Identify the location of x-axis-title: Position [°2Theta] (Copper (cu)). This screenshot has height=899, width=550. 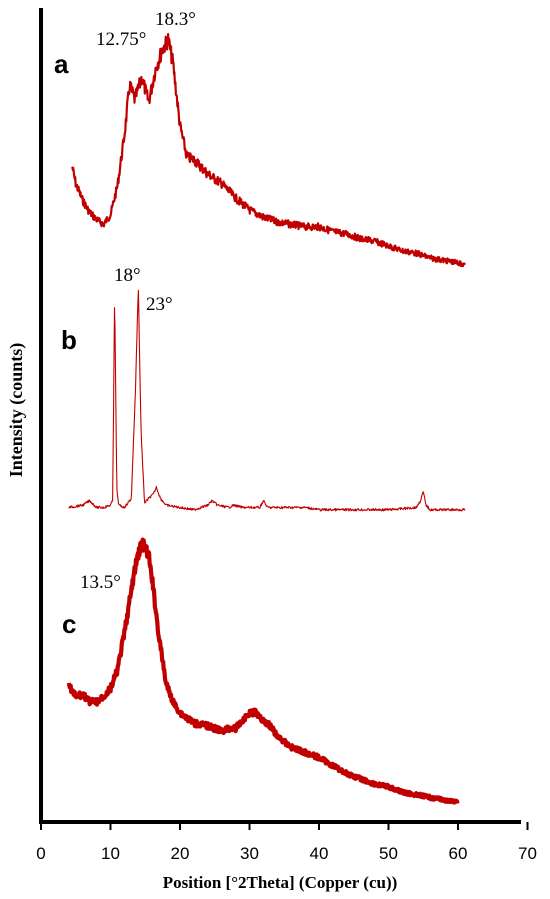
(280, 882).